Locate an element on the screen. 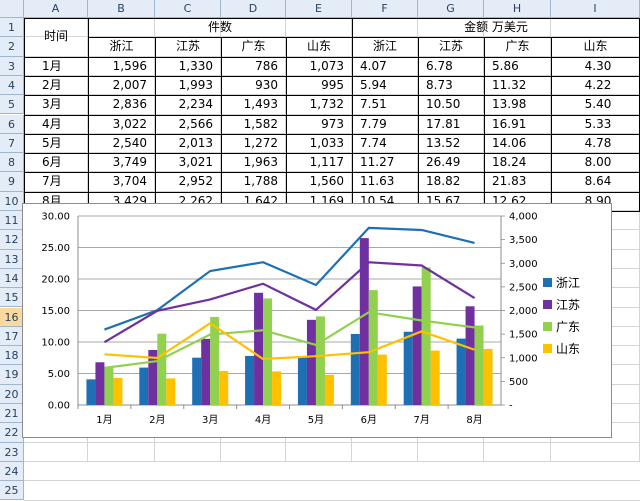  count-cell: 1,272 is located at coordinates (260, 142).